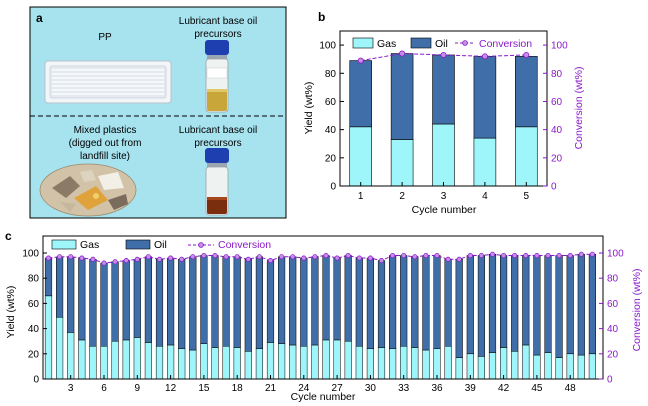  What do you see at coordinates (217, 76) in the screenshot?
I see `vial-icon-top` at bounding box center [217, 76].